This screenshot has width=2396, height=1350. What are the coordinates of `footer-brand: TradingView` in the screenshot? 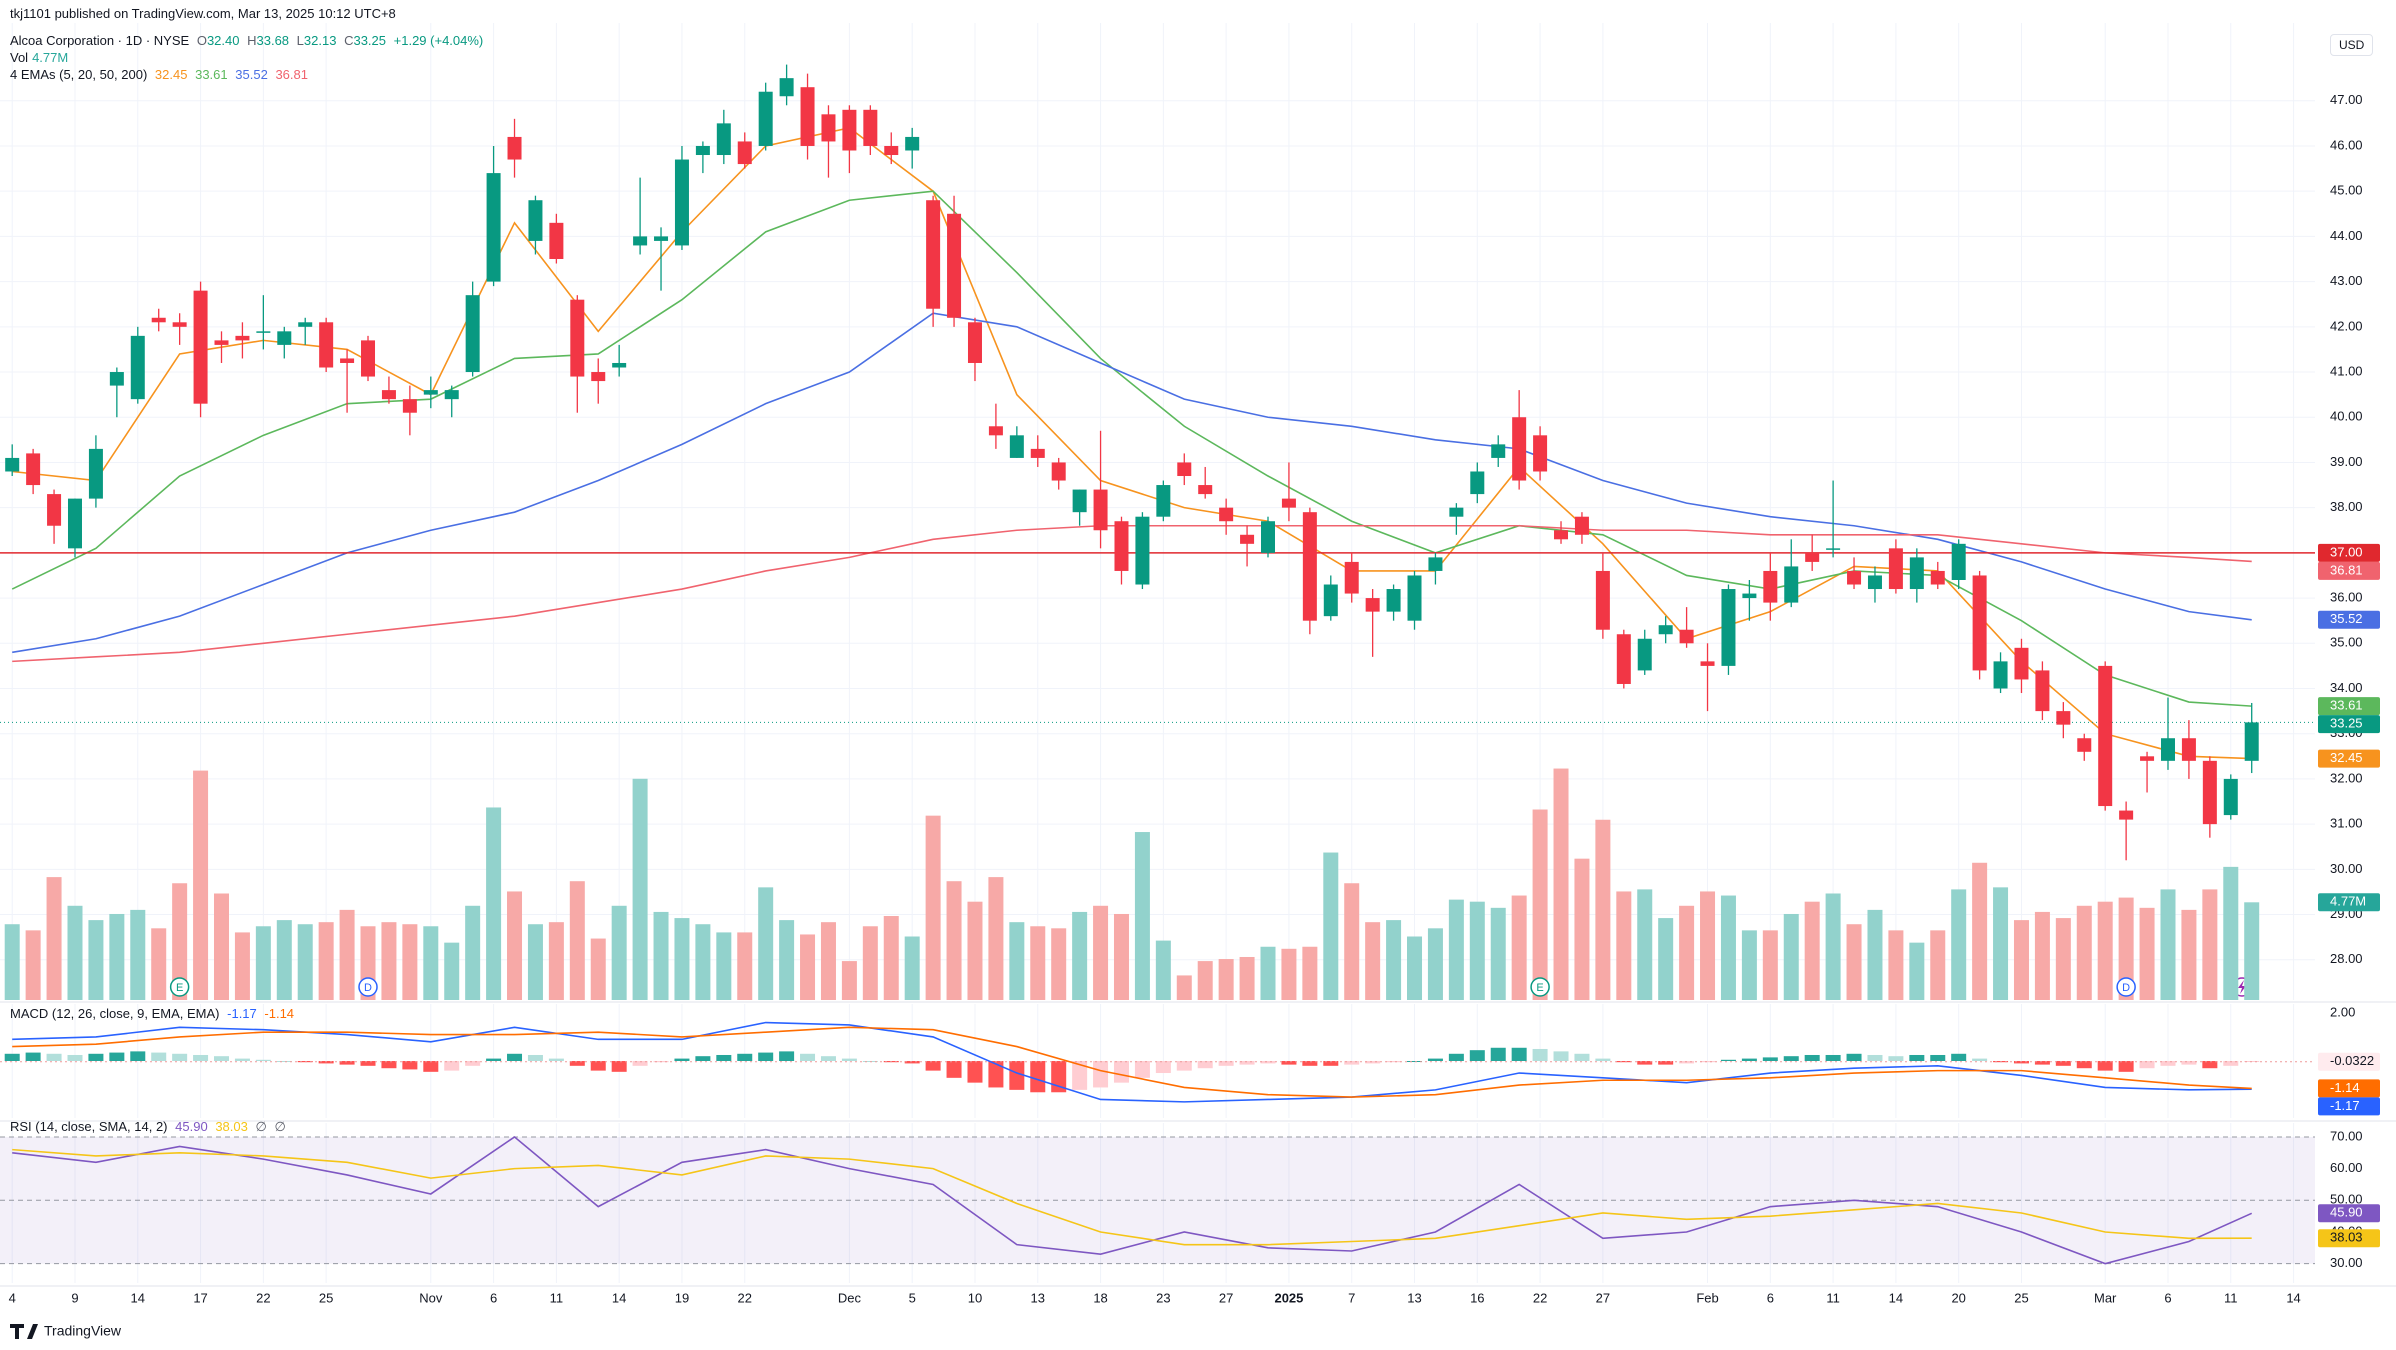 It's located at (83, 1331).